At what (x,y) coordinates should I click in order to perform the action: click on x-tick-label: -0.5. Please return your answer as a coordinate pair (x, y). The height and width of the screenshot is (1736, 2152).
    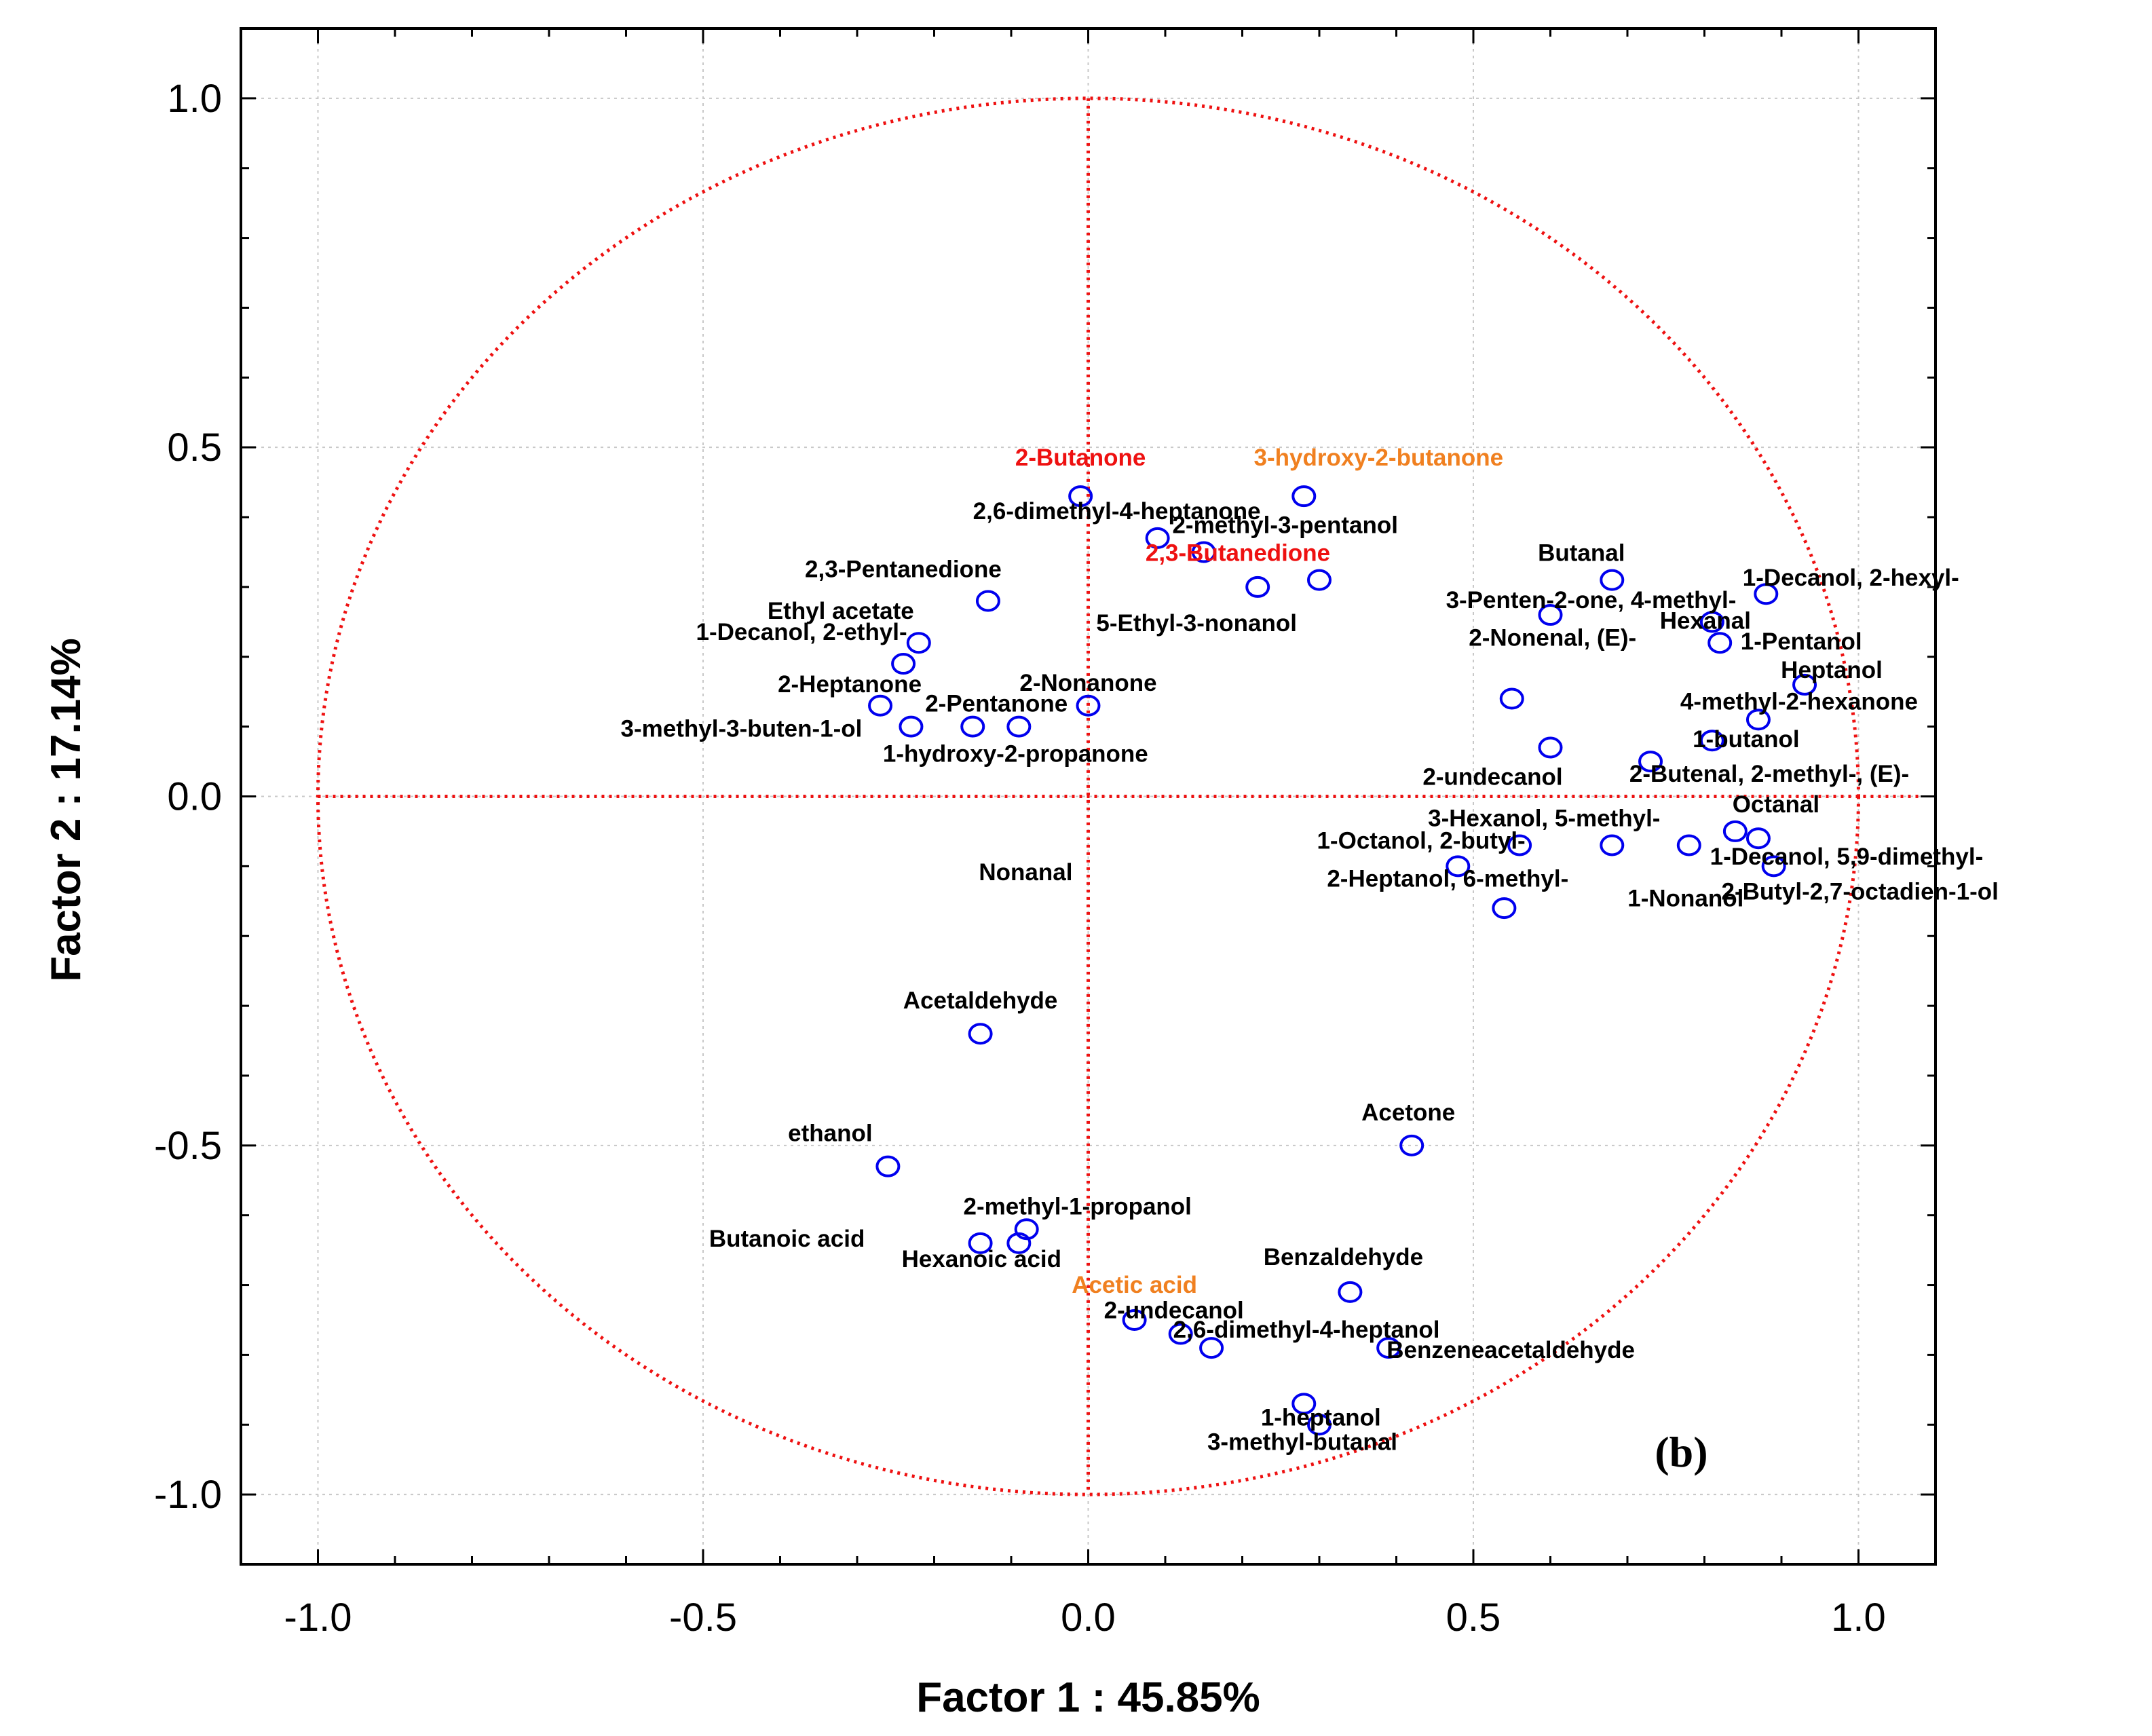
    Looking at the image, I should click on (703, 1618).